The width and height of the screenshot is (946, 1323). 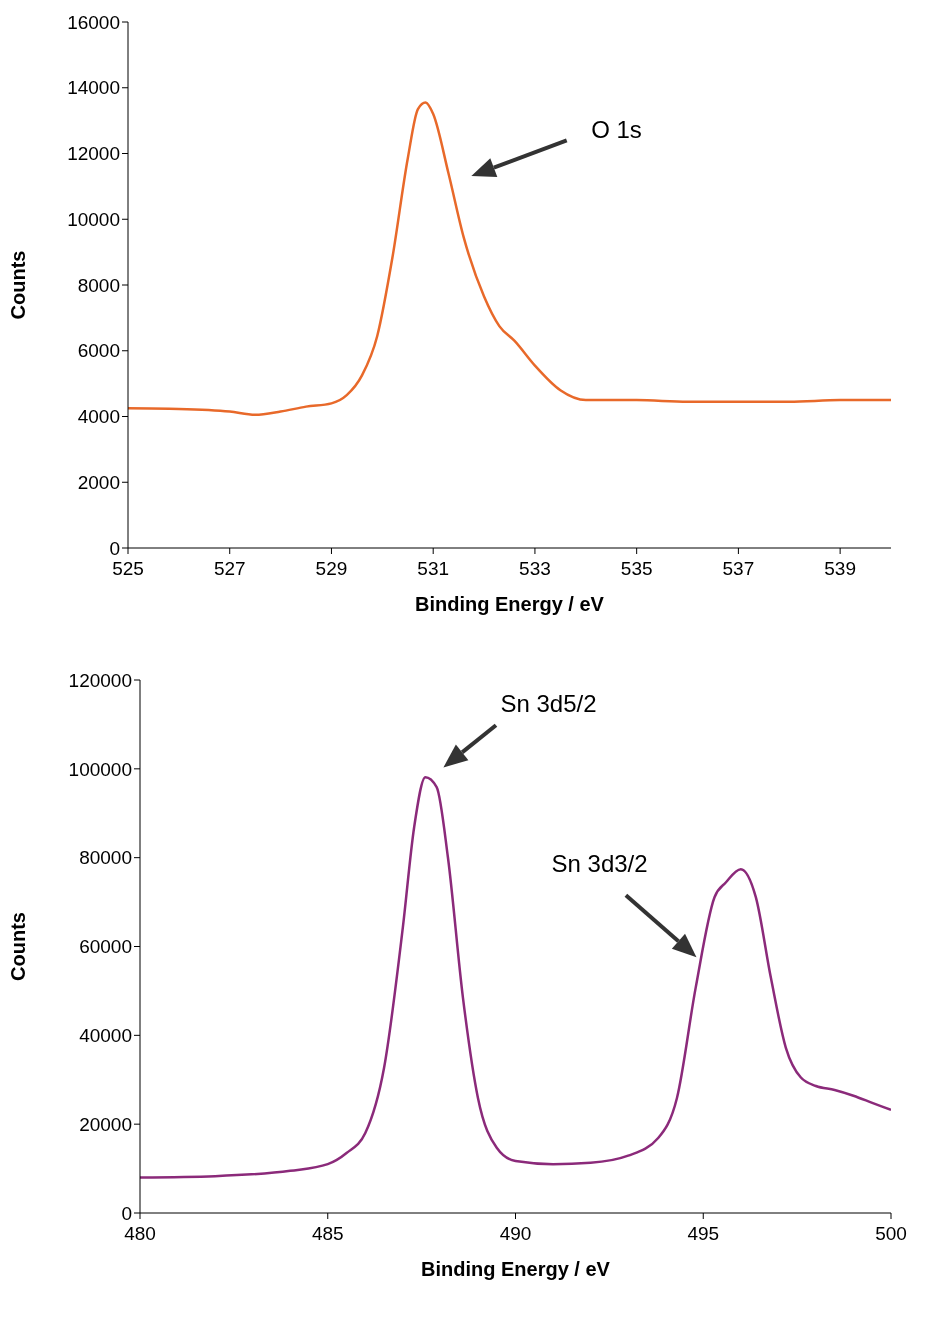 I want to click on y-tick-label: 20000, so click(x=105, y=1124).